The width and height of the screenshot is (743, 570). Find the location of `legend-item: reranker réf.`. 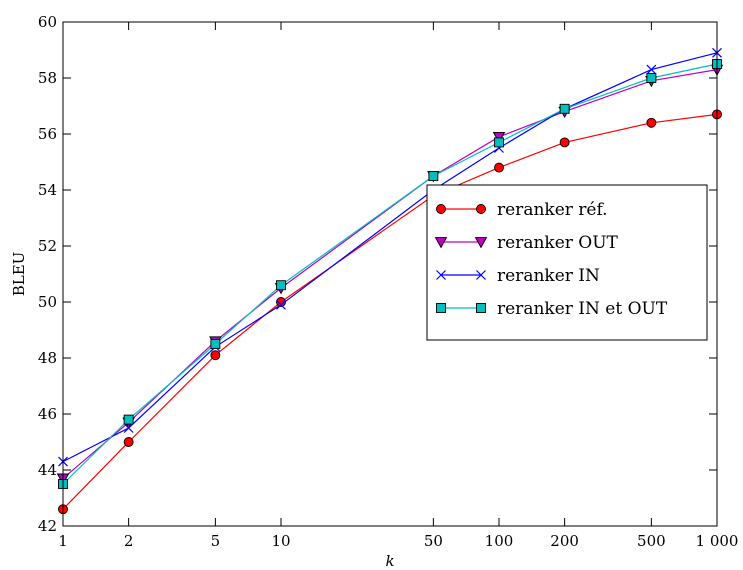

legend-item: reranker réf. is located at coordinates (522, 210).